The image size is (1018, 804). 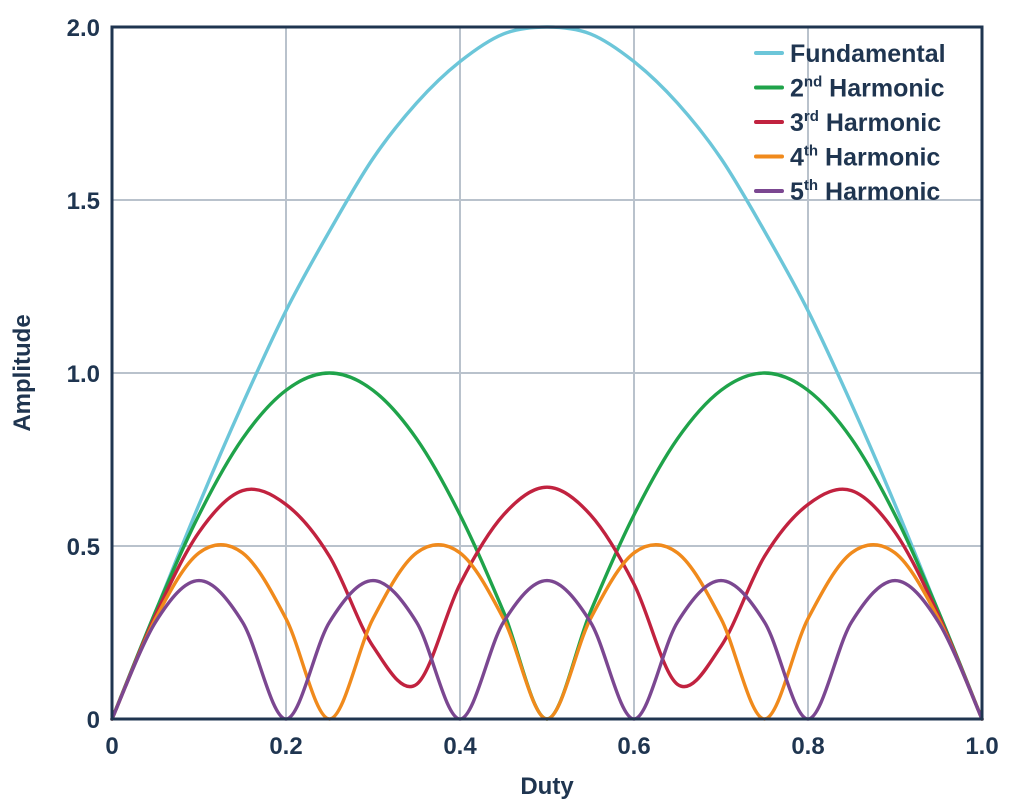 I want to click on legend-label-2: 3rd Harmonic, so click(x=865, y=122).